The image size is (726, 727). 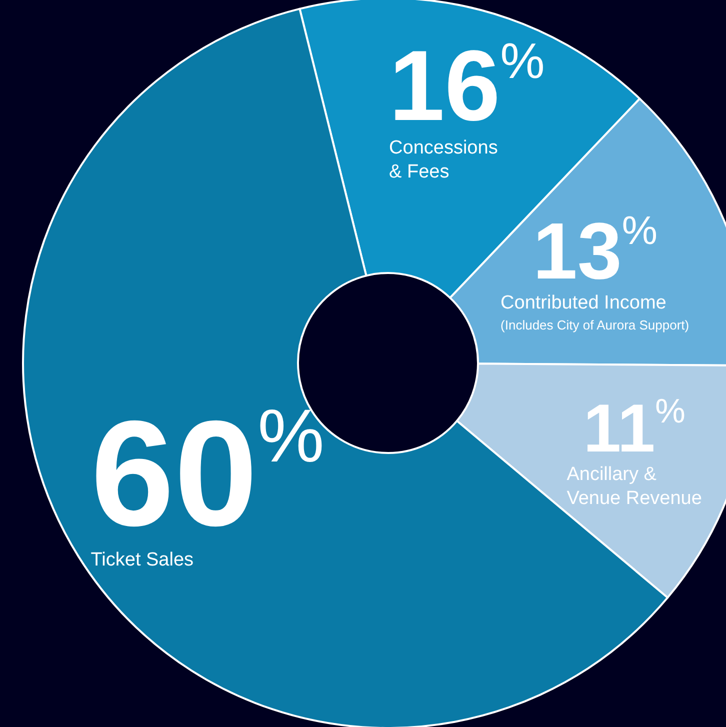 What do you see at coordinates (634, 487) in the screenshot?
I see `slice-label: Ancillary & Venue Revenue` at bounding box center [634, 487].